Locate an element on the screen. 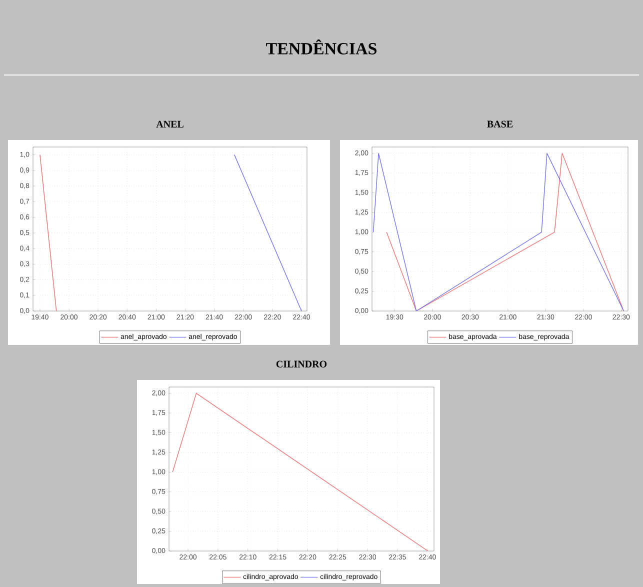 This screenshot has height=587, width=643. text: TENDÊNCIAS is located at coordinates (321, 47).